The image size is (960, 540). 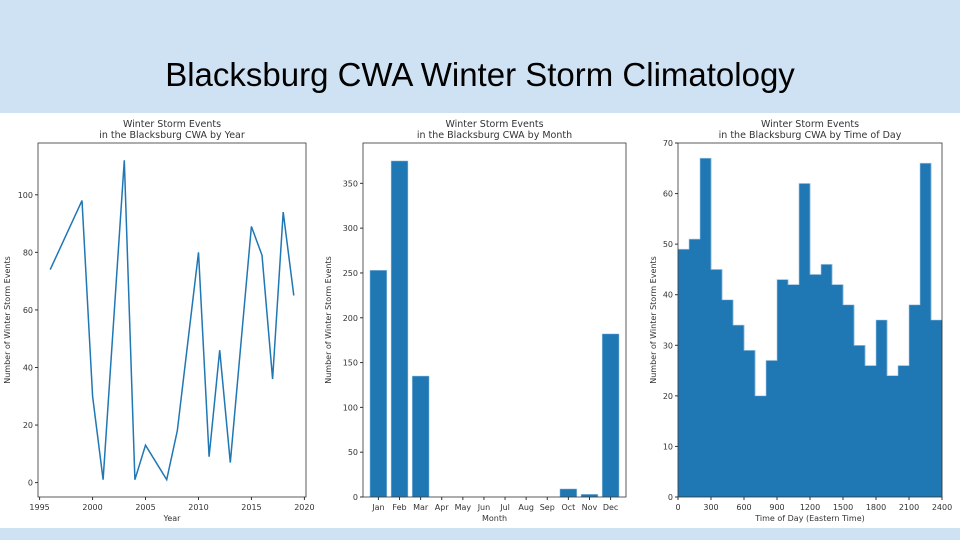 What do you see at coordinates (494, 518) in the screenshot?
I see `x-axis-label: Month` at bounding box center [494, 518].